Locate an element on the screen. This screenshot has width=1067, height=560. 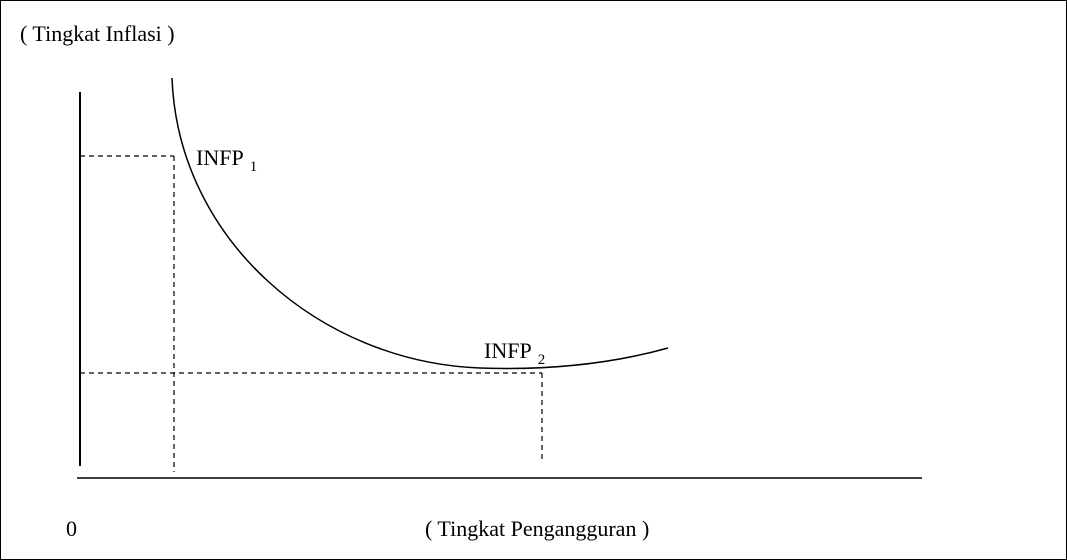
origin-label: 0 is located at coordinates (71, 528).